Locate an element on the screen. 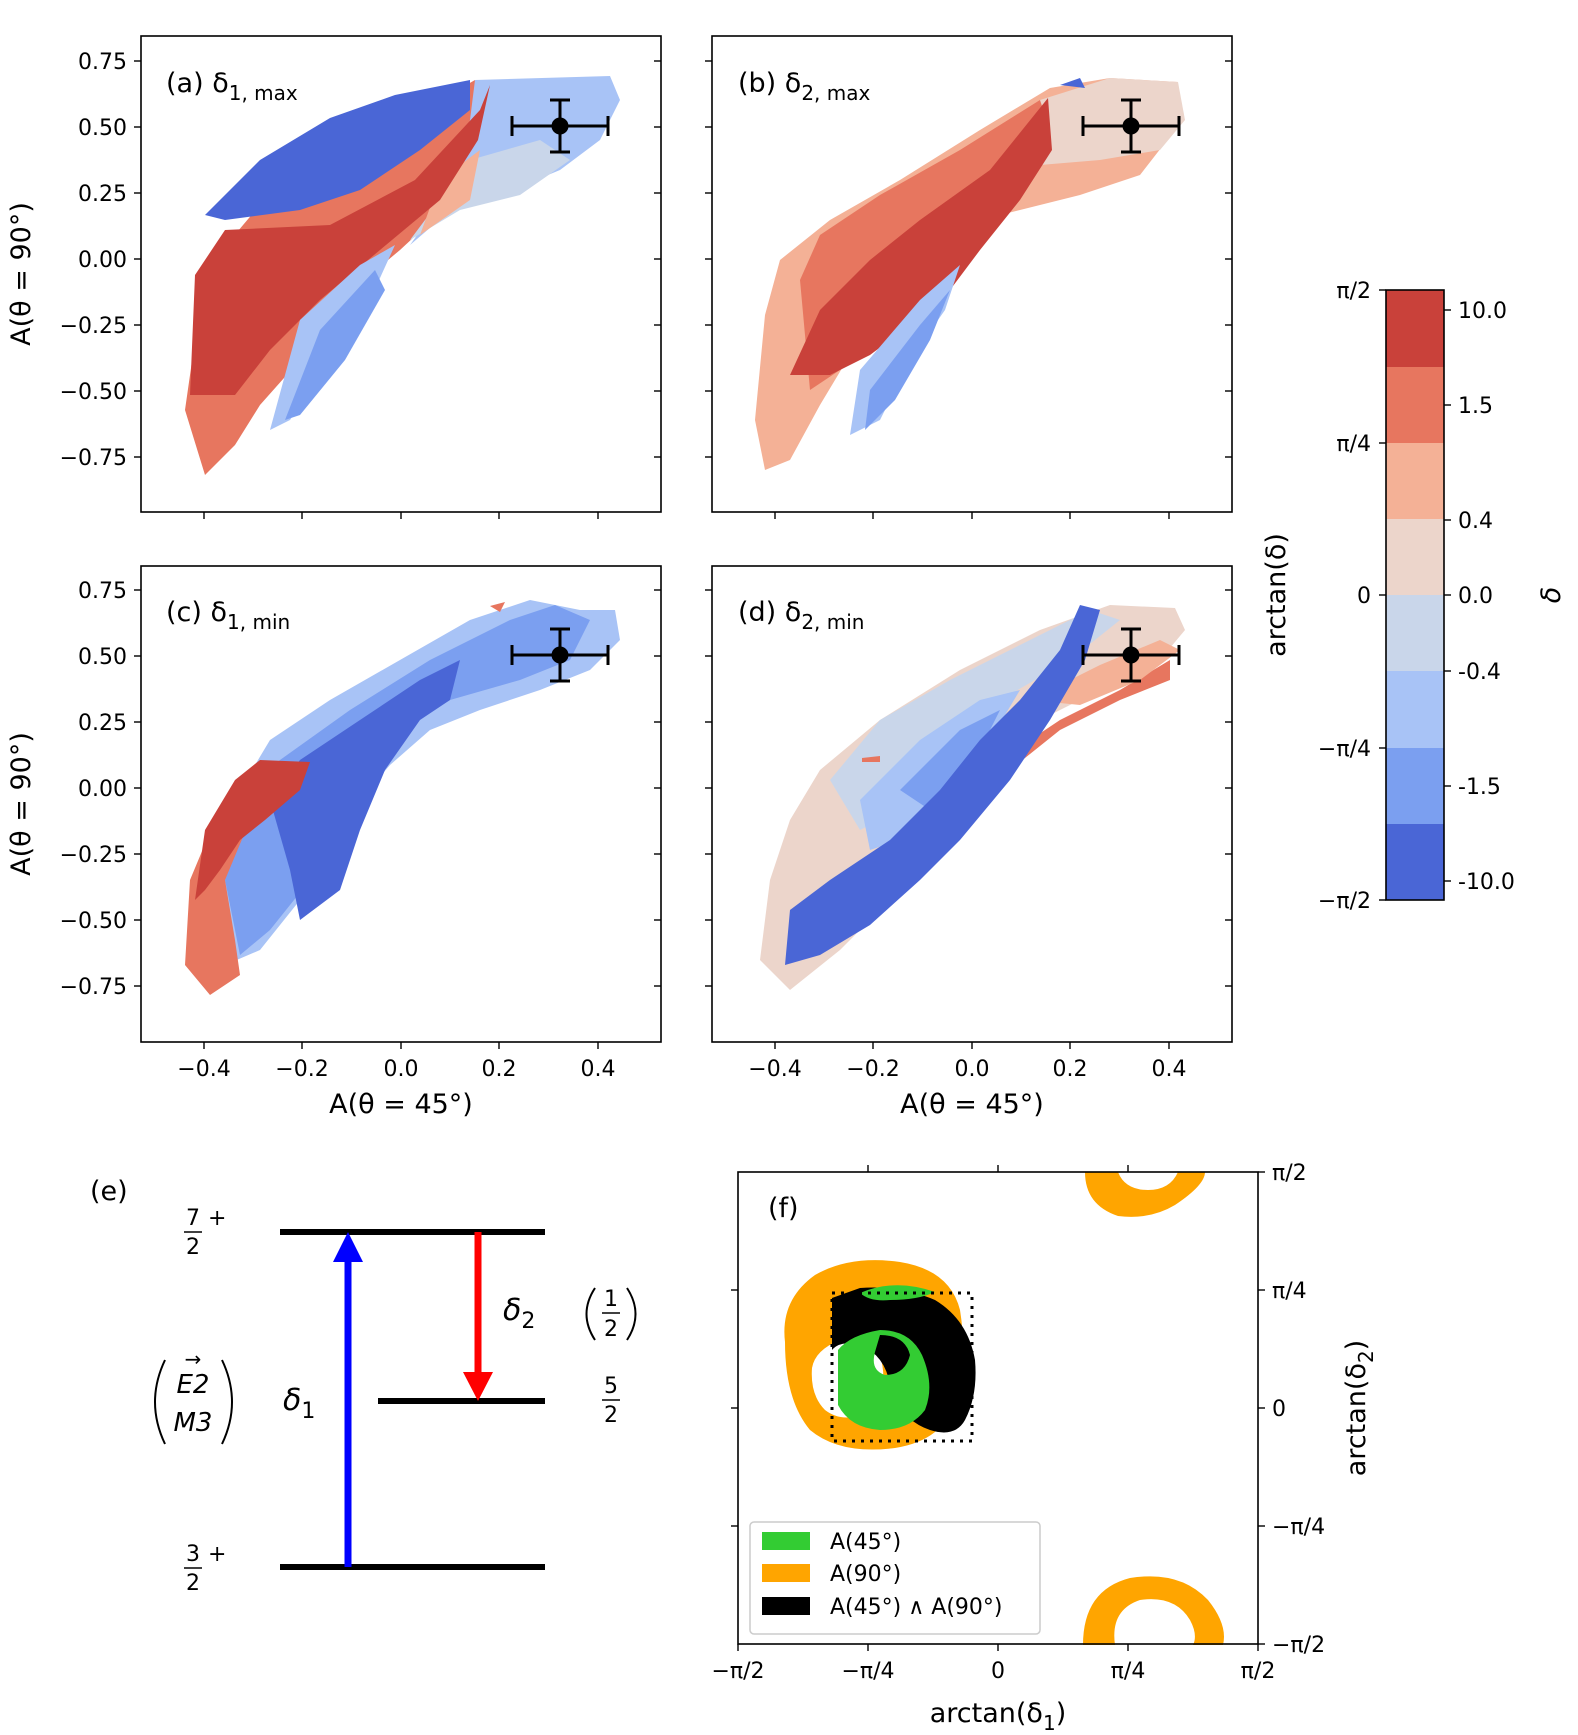 Image resolution: width=1578 pixels, height=1735 pixels. svg-text: E2 is located at coordinates (193, 1385).